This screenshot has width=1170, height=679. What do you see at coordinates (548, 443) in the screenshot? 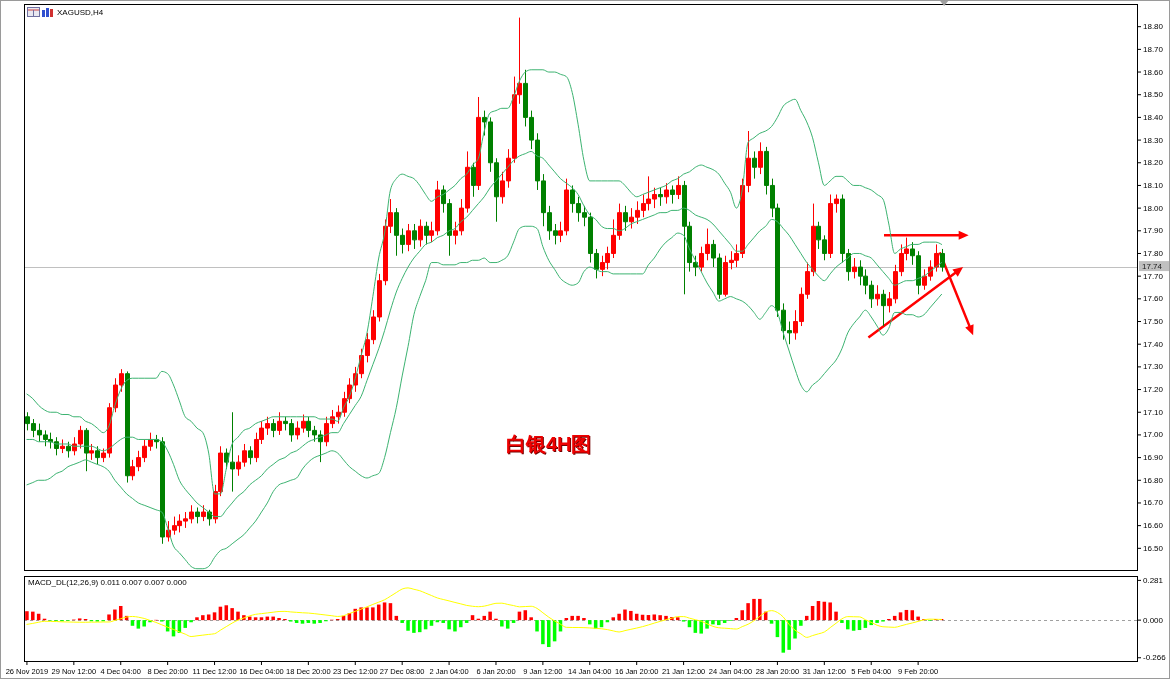
I see `text: 白银4H图` at bounding box center [548, 443].